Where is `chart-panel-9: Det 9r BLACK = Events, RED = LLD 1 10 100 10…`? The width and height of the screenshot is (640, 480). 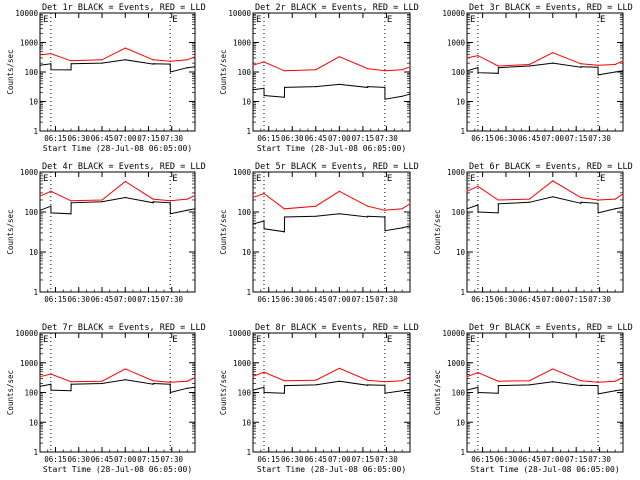 chart-panel-9: Det 9r BLACK = Events, RED = LLD 1 10 100 10… is located at coordinates (533, 398).